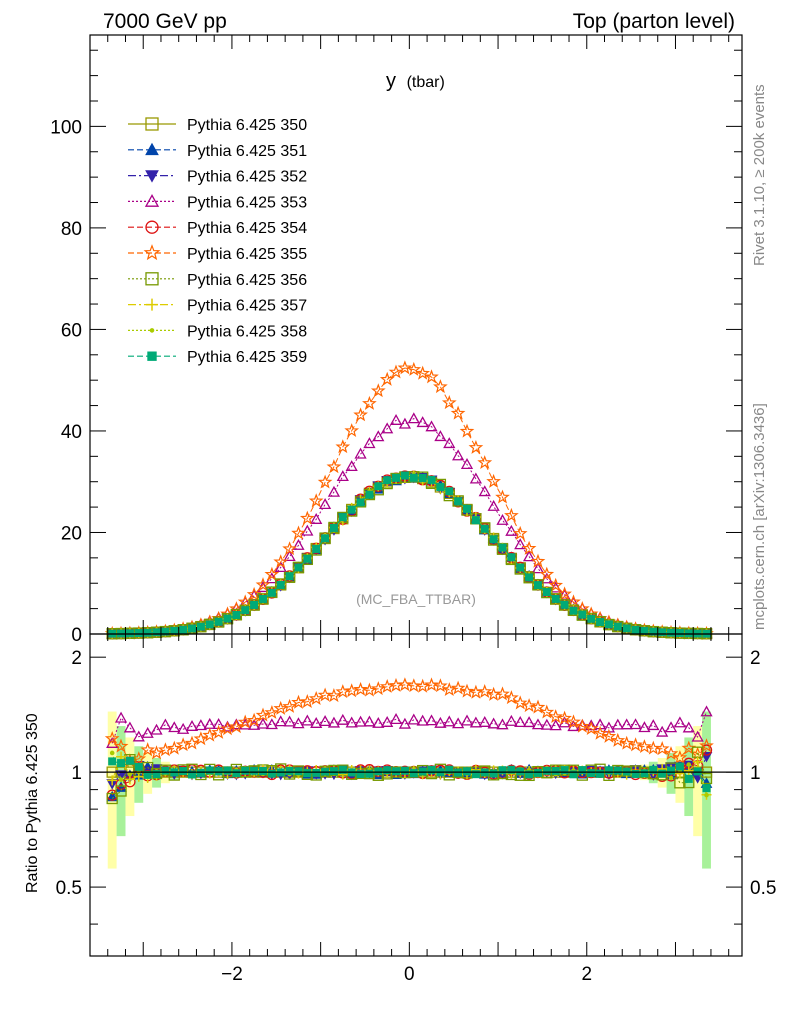 The width and height of the screenshot is (786, 1024). I want to click on legend-entry: Pythia 6.425 350, so click(217, 125).